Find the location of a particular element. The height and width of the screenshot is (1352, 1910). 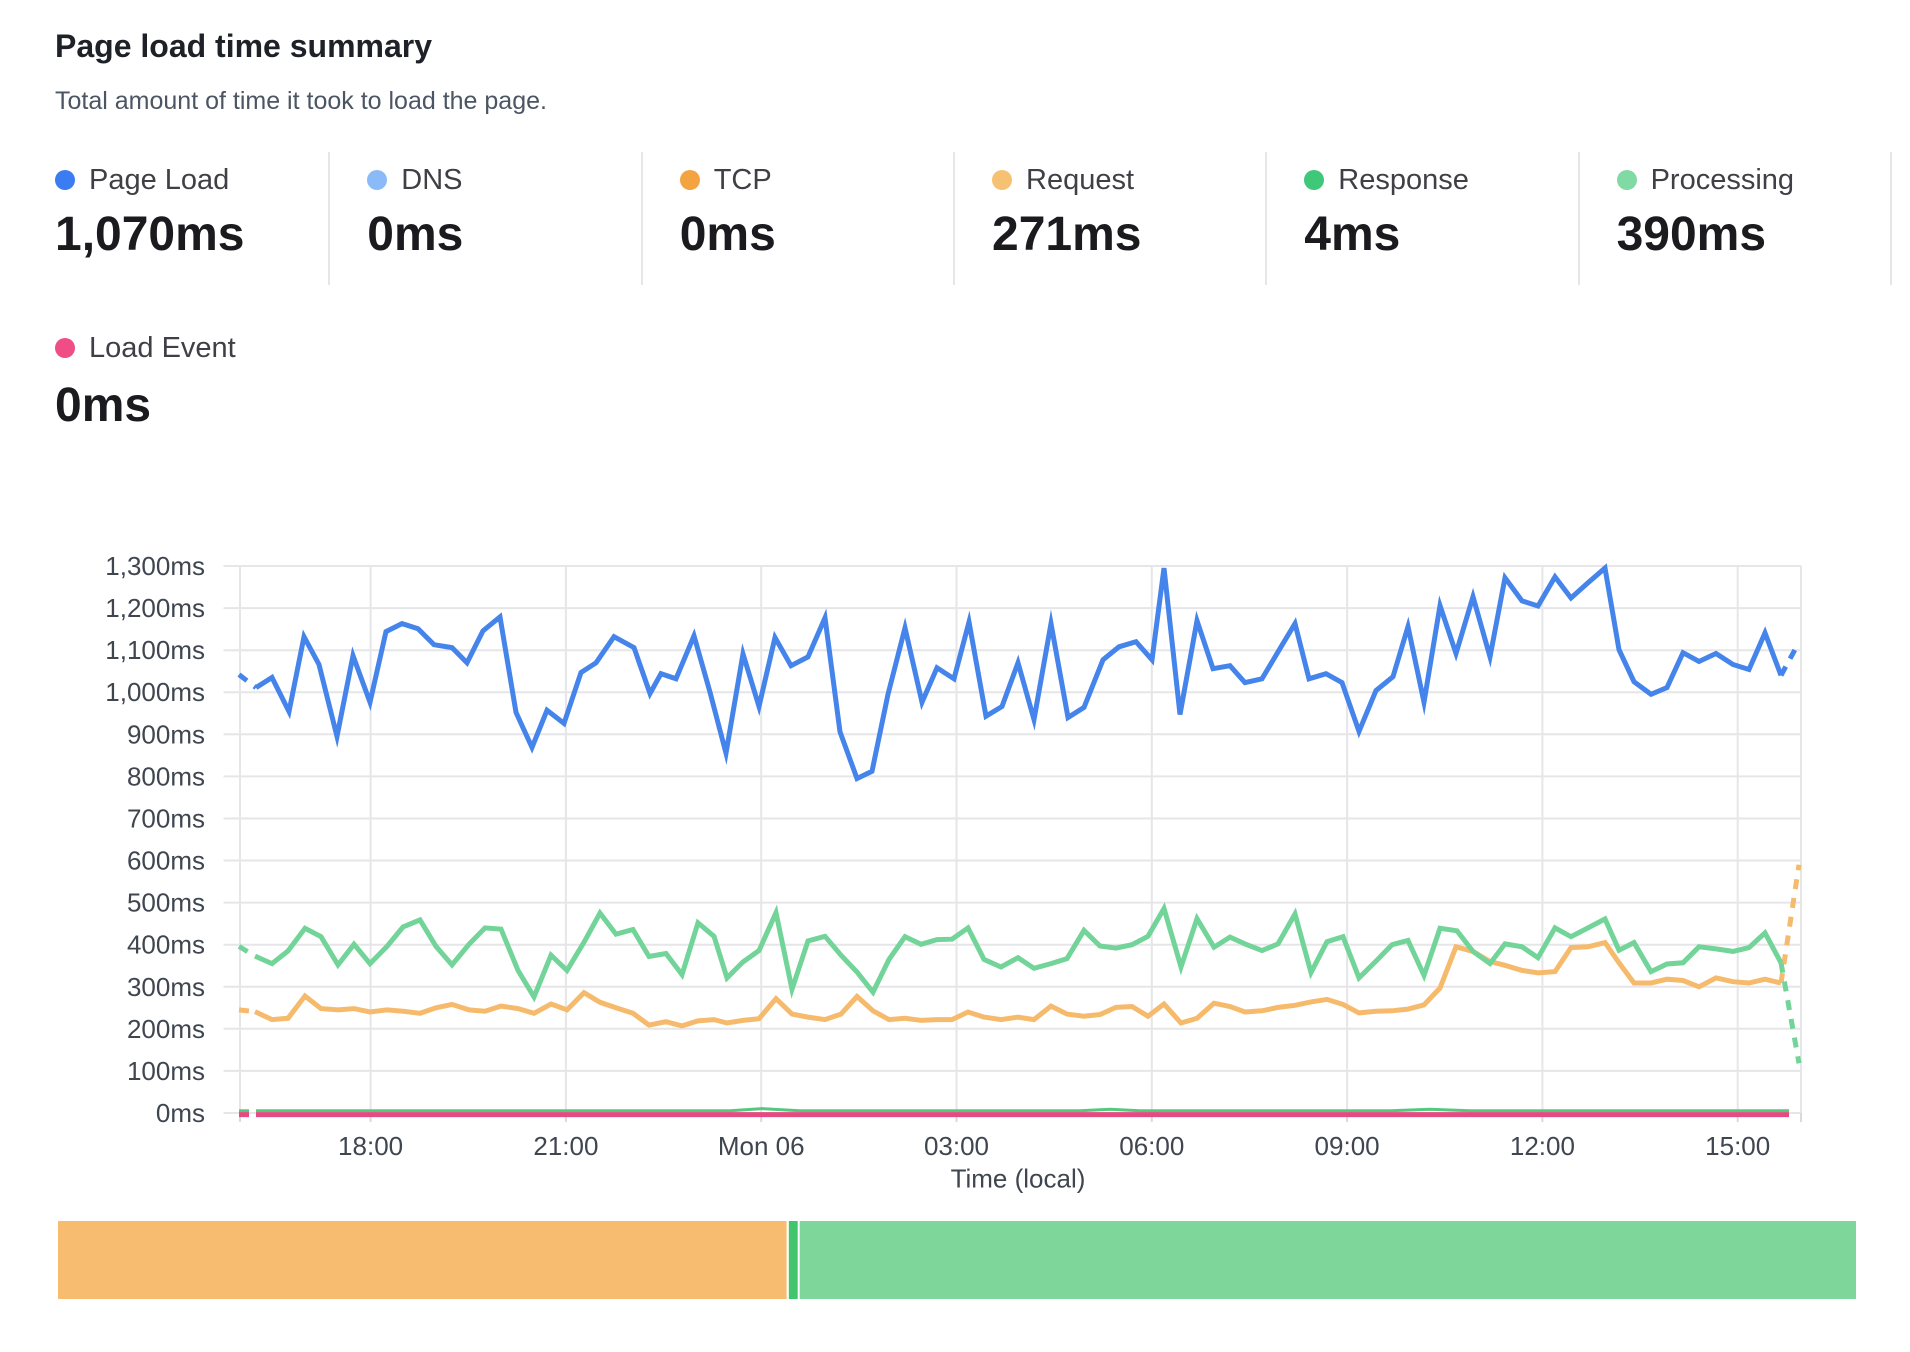

svg-text: 1,000ms is located at coordinates (155, 692).